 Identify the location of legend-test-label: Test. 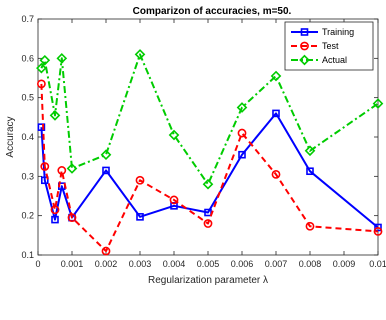
(330, 46).